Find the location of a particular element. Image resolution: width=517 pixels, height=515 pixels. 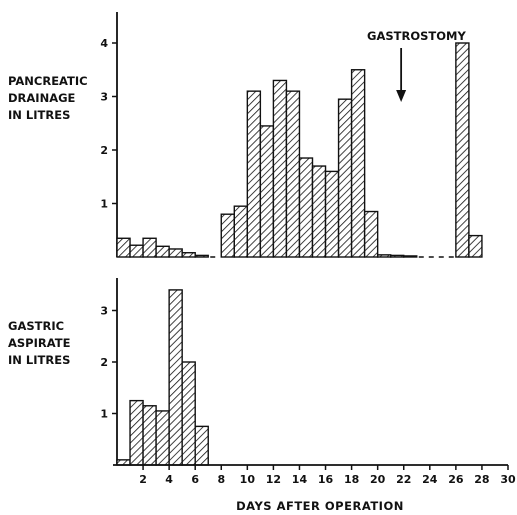

bottom-ylabel-line-3: IN LITRES is located at coordinates (39, 360).